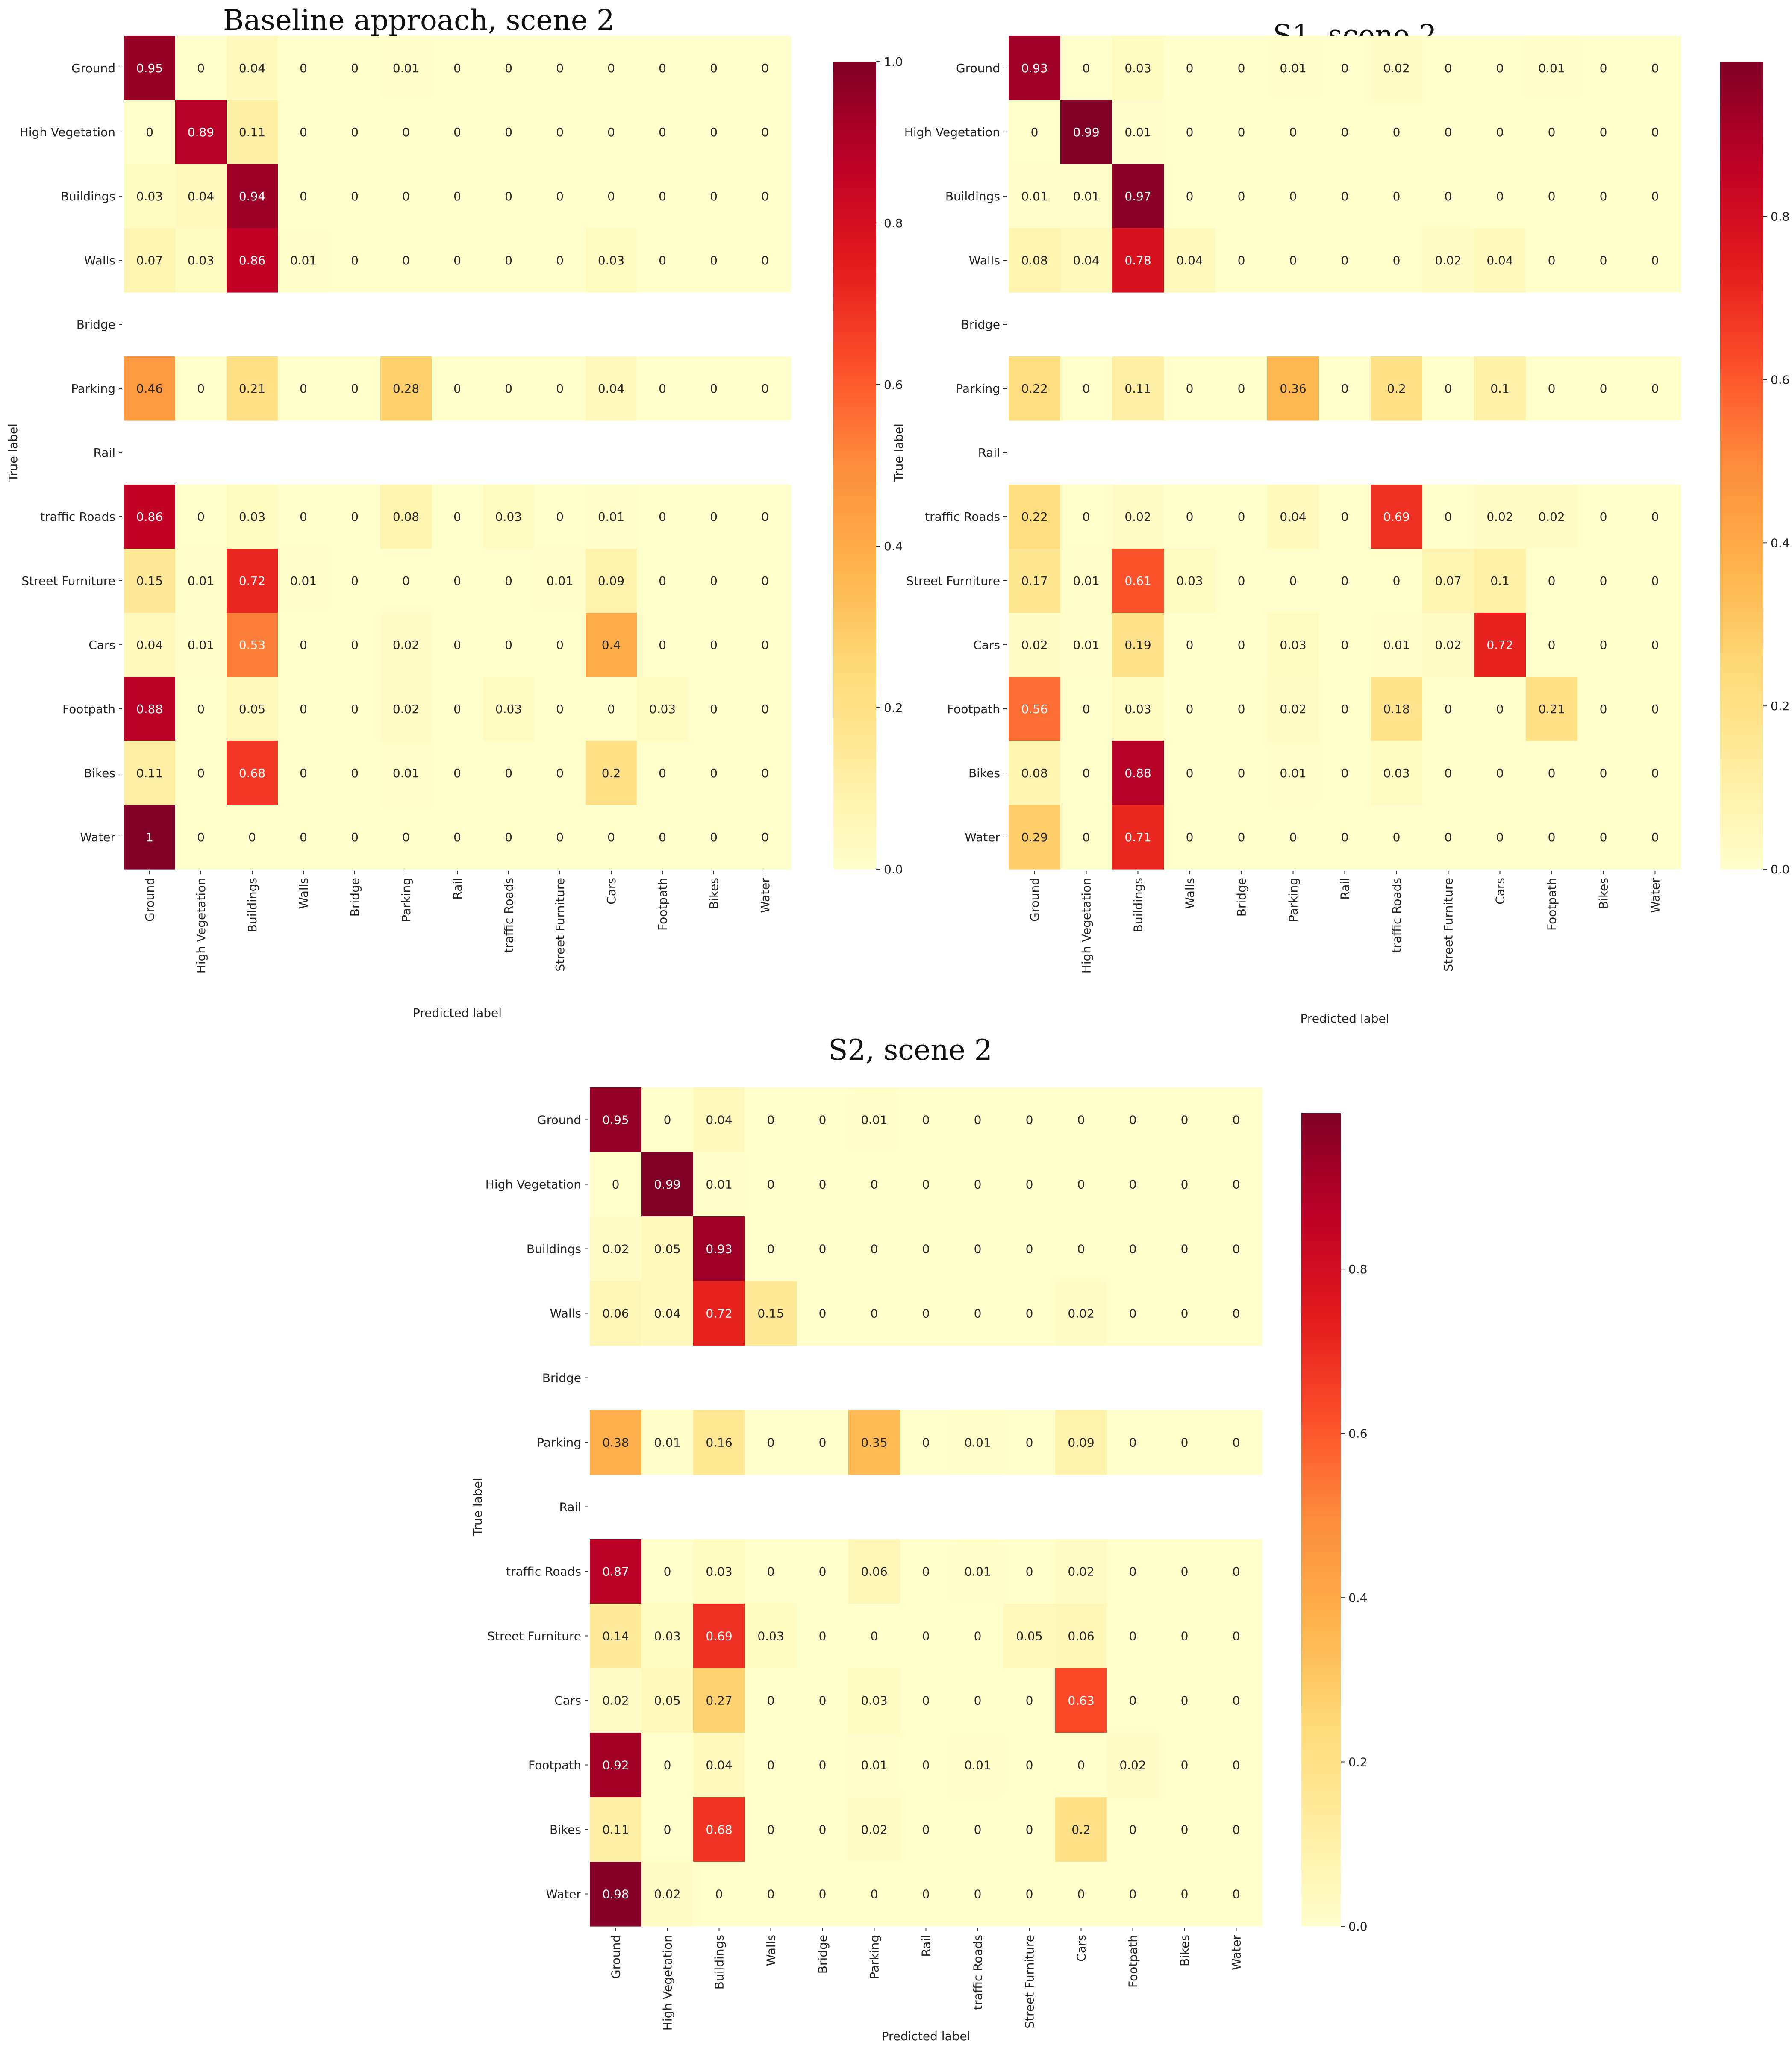 This screenshot has height=2051, width=1792. What do you see at coordinates (1137, 645) in the screenshot?
I see `cell-value-label: 0.19` at bounding box center [1137, 645].